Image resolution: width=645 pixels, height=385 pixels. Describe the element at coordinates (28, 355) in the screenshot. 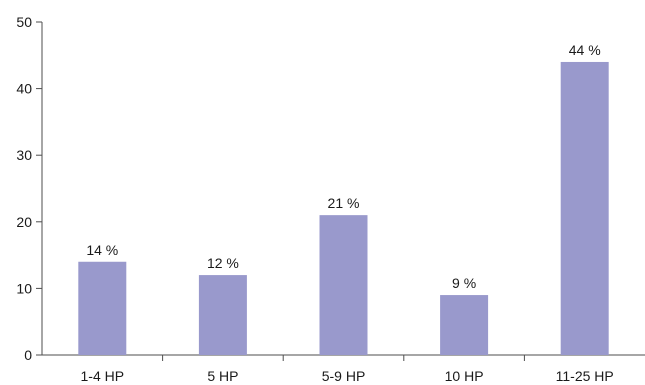

I see `y-tick-label: 0` at that location.